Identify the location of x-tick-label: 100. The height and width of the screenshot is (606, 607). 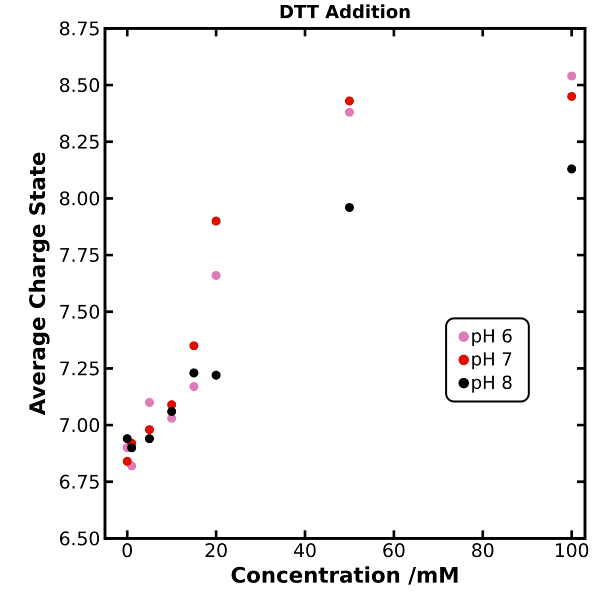
(572, 550).